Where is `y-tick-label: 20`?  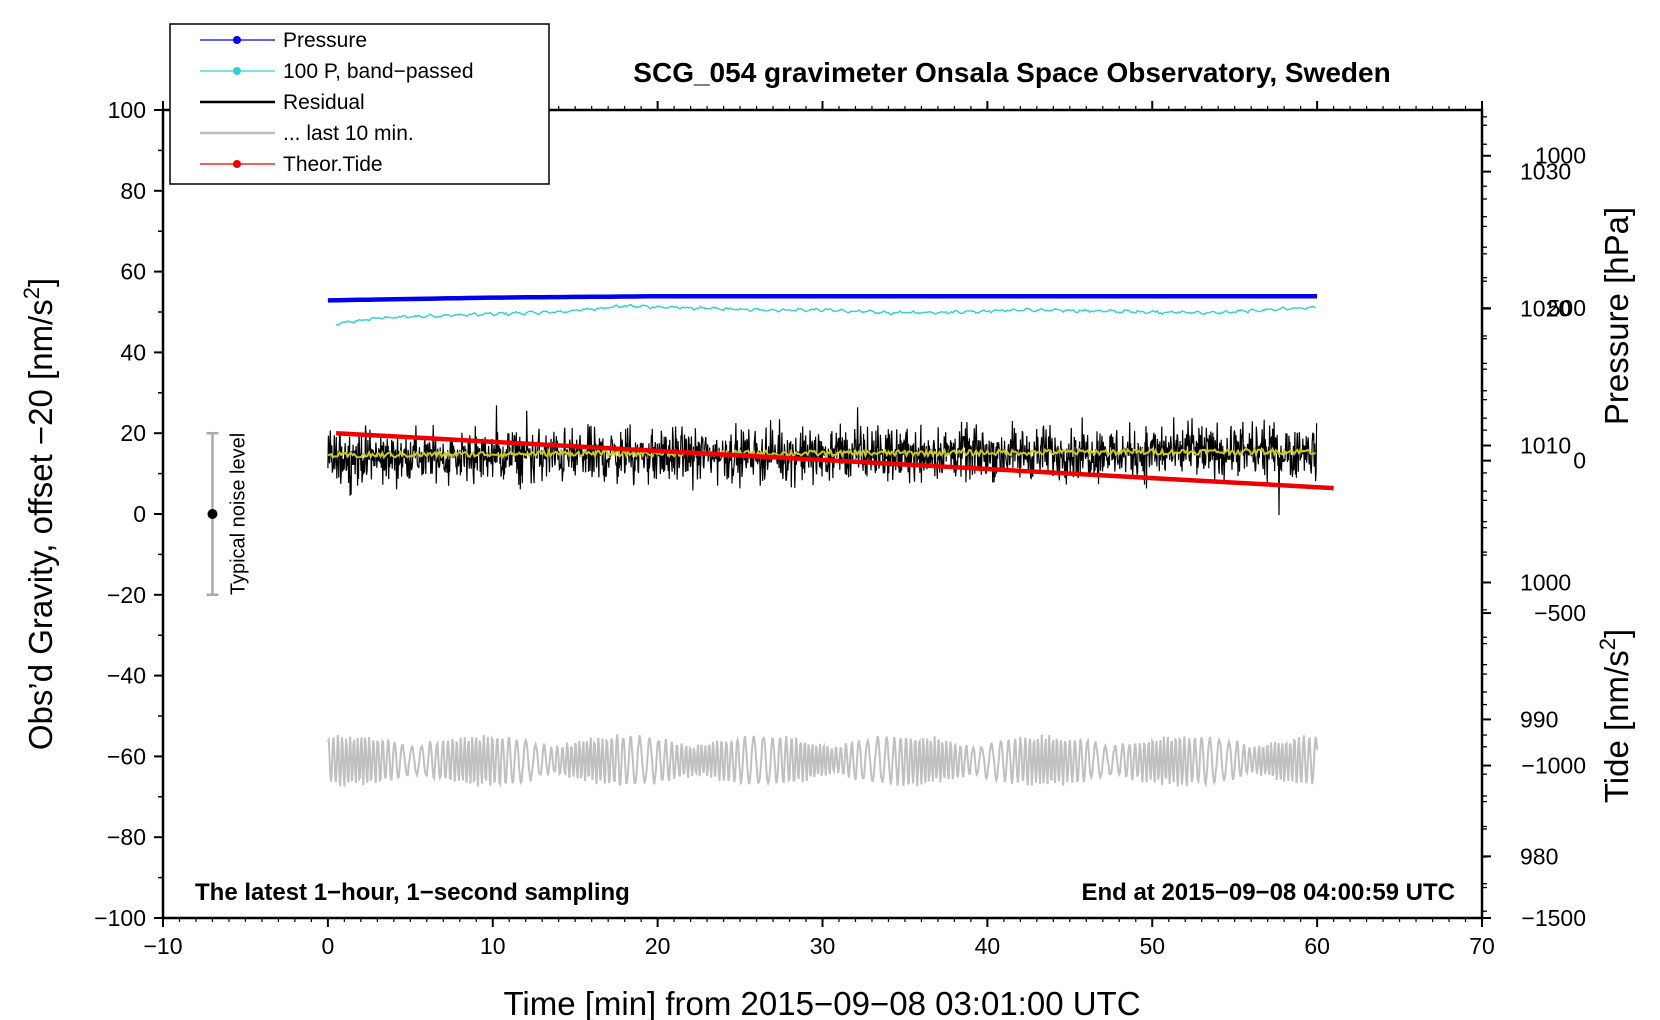 y-tick-label: 20 is located at coordinates (133, 433).